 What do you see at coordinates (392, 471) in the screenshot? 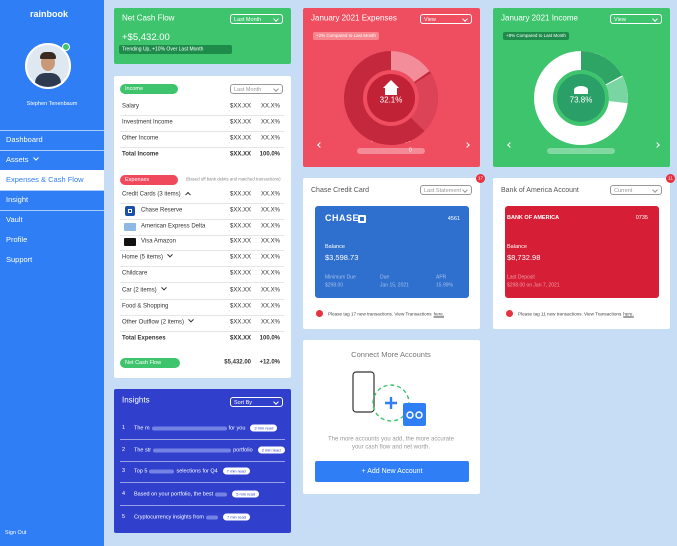
I see `add-account-button` at bounding box center [392, 471].